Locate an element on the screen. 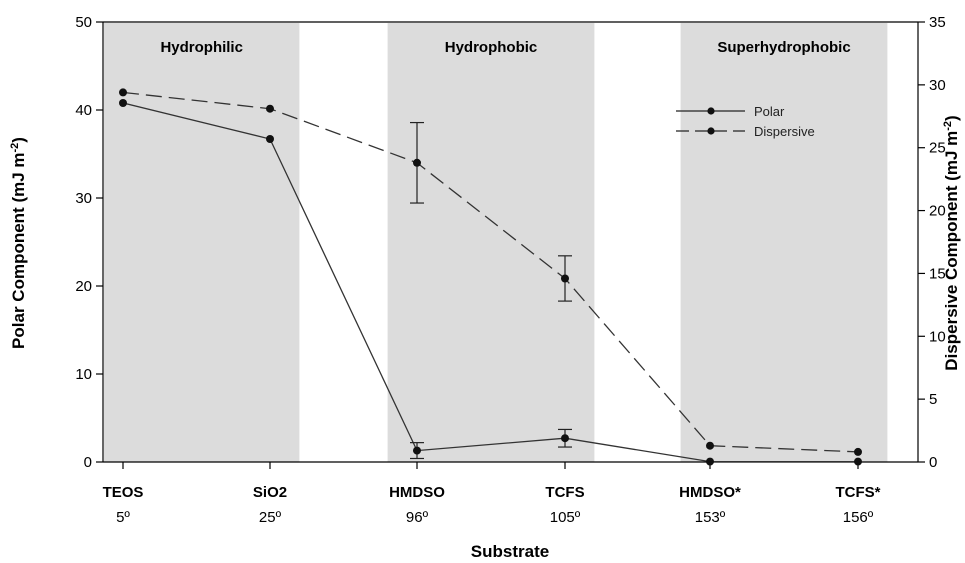  legend-dispersive-label: Dispersive is located at coordinates (784, 131).